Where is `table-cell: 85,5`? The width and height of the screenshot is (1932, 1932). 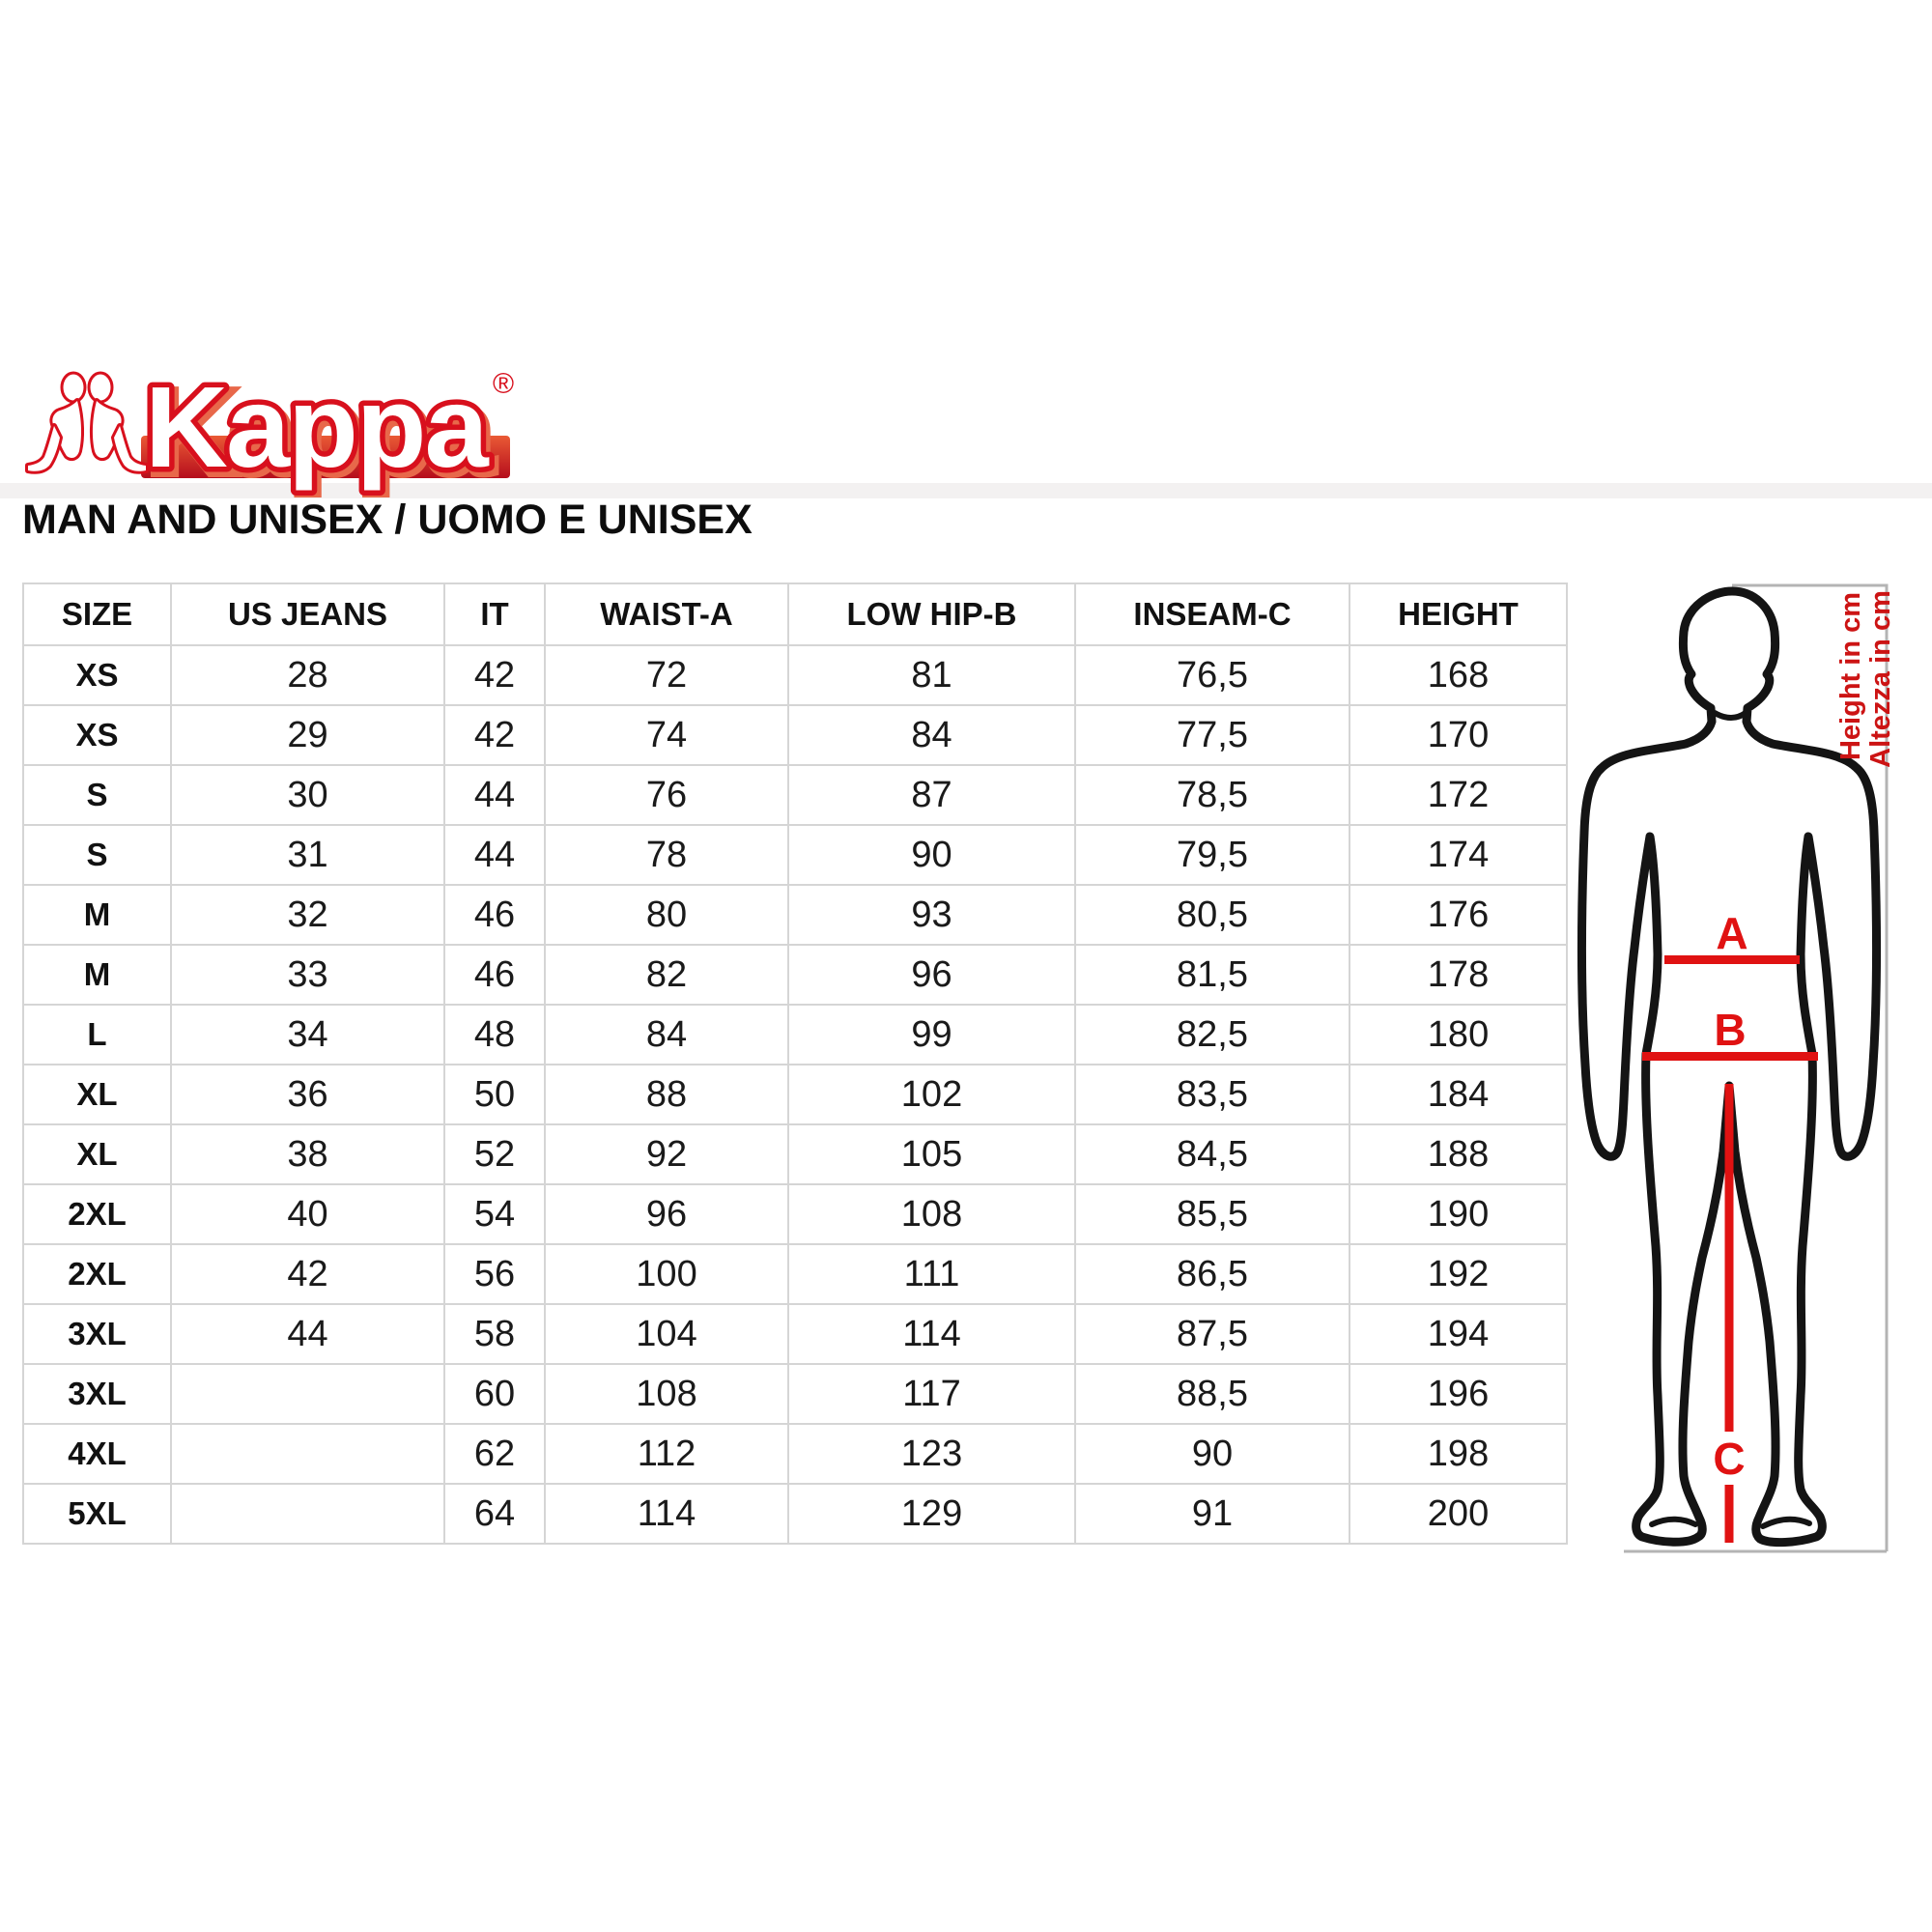
table-cell: 85,5 is located at coordinates (1212, 1214).